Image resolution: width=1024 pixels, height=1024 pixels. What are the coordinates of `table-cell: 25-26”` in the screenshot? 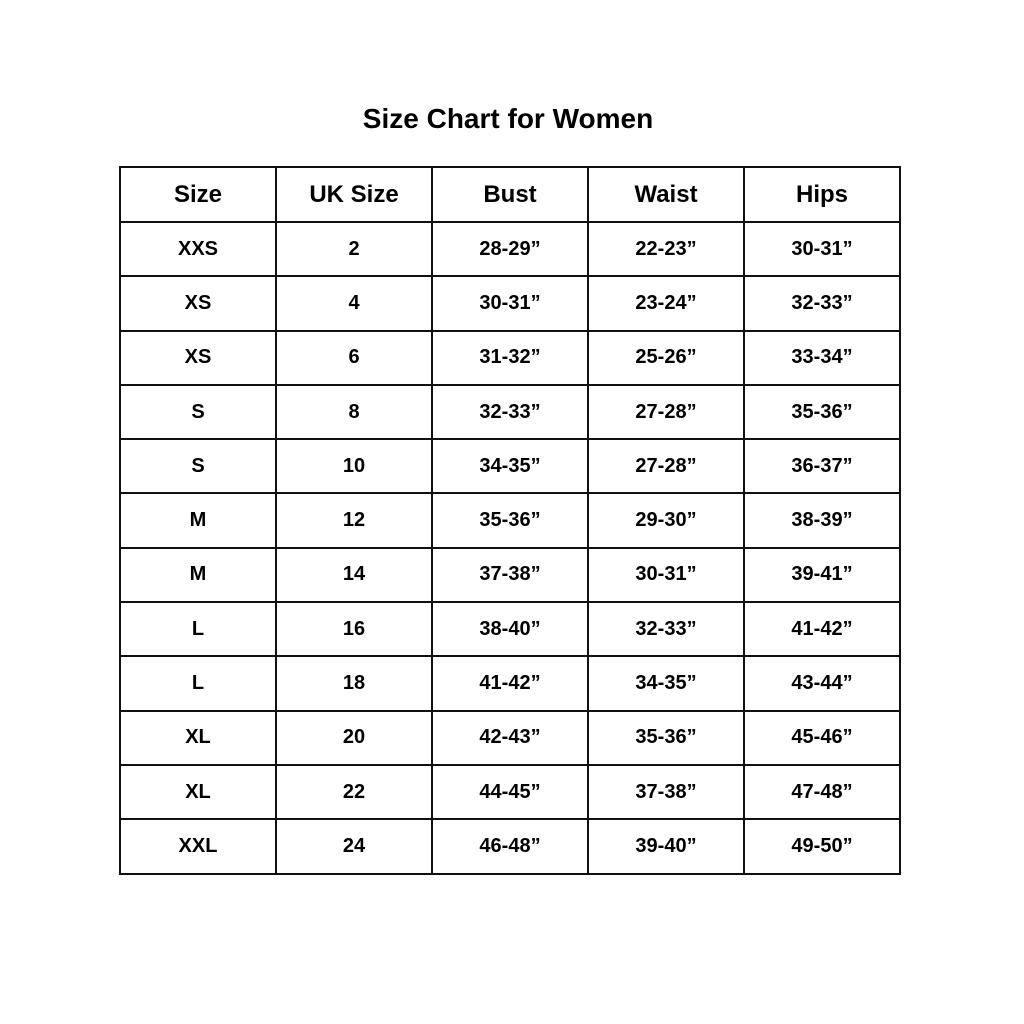 It's located at (666, 357).